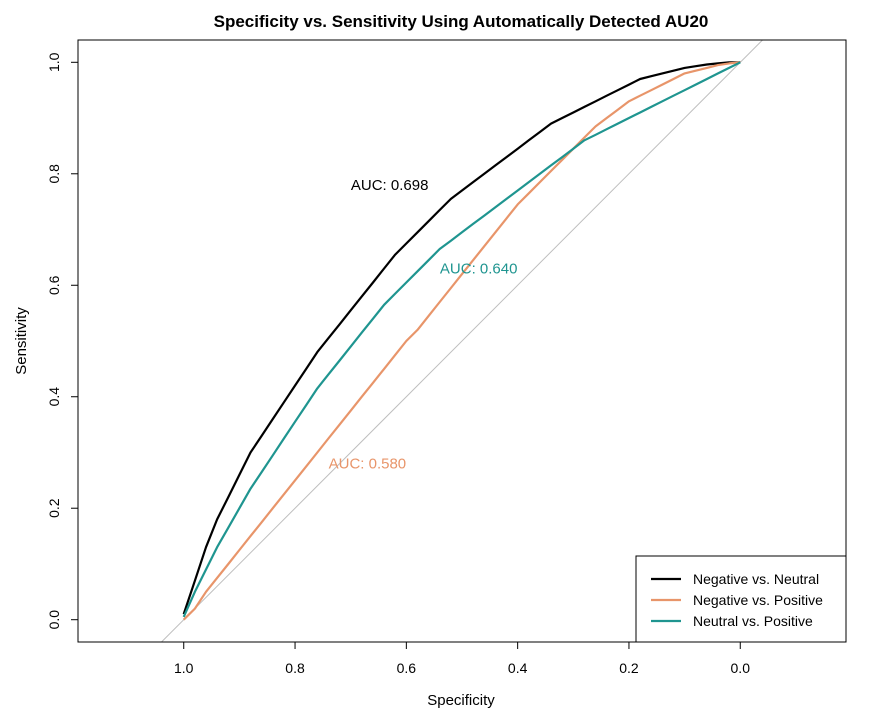 The image size is (887, 721). I want to click on x-tick-label: 0.6, so click(407, 668).